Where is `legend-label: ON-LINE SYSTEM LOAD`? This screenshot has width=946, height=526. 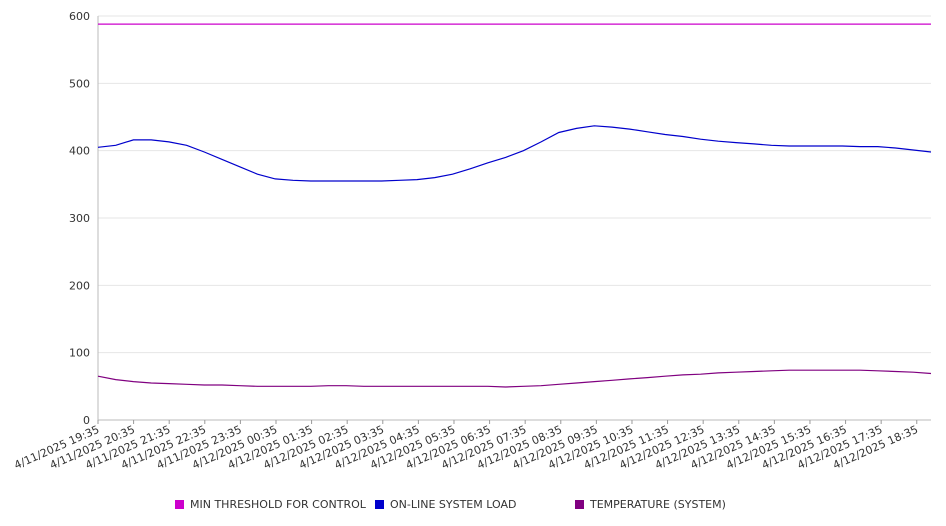
legend-label: ON-LINE SYSTEM LOAD is located at coordinates (453, 504).